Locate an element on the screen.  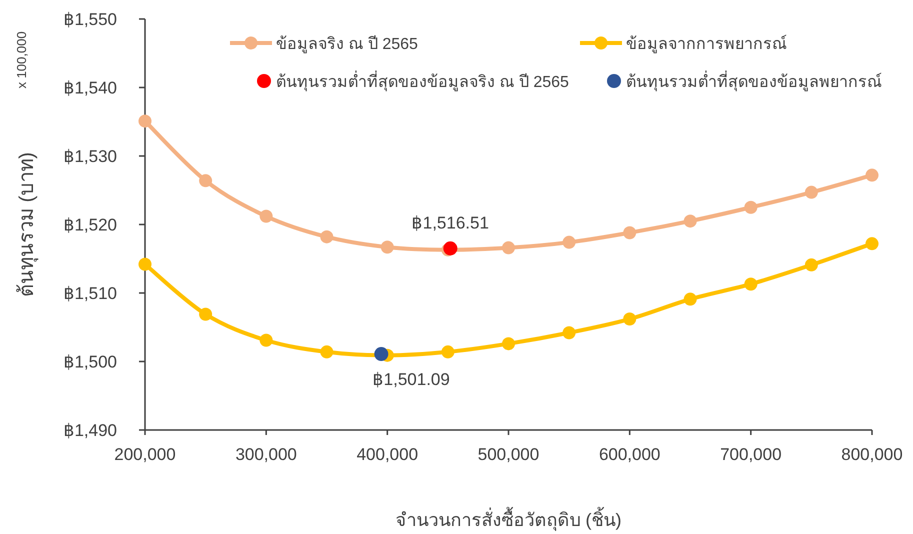
y-tick-label: ฿1,500 is located at coordinates (90, 362).